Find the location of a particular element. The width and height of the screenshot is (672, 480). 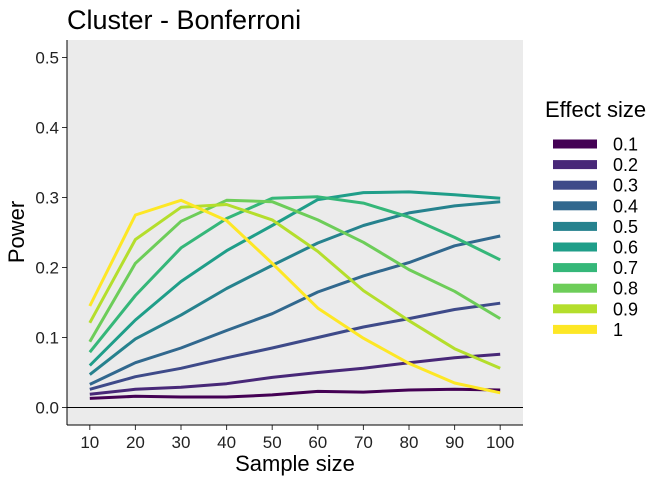

legend: Effect size 0.10.20.30.40.50.60.70.80.91 is located at coordinates (595, 218).